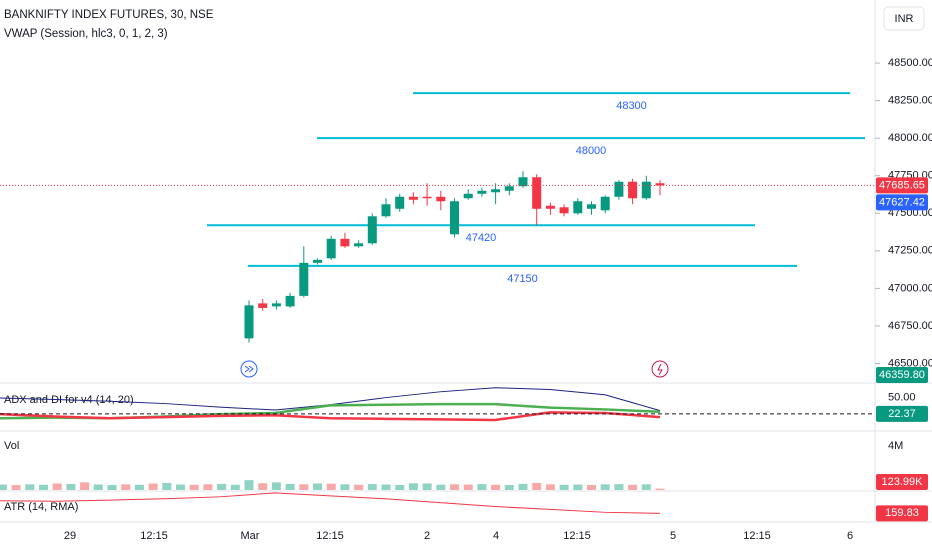 The image size is (932, 550). I want to click on atr-label: 159.83, so click(902, 513).